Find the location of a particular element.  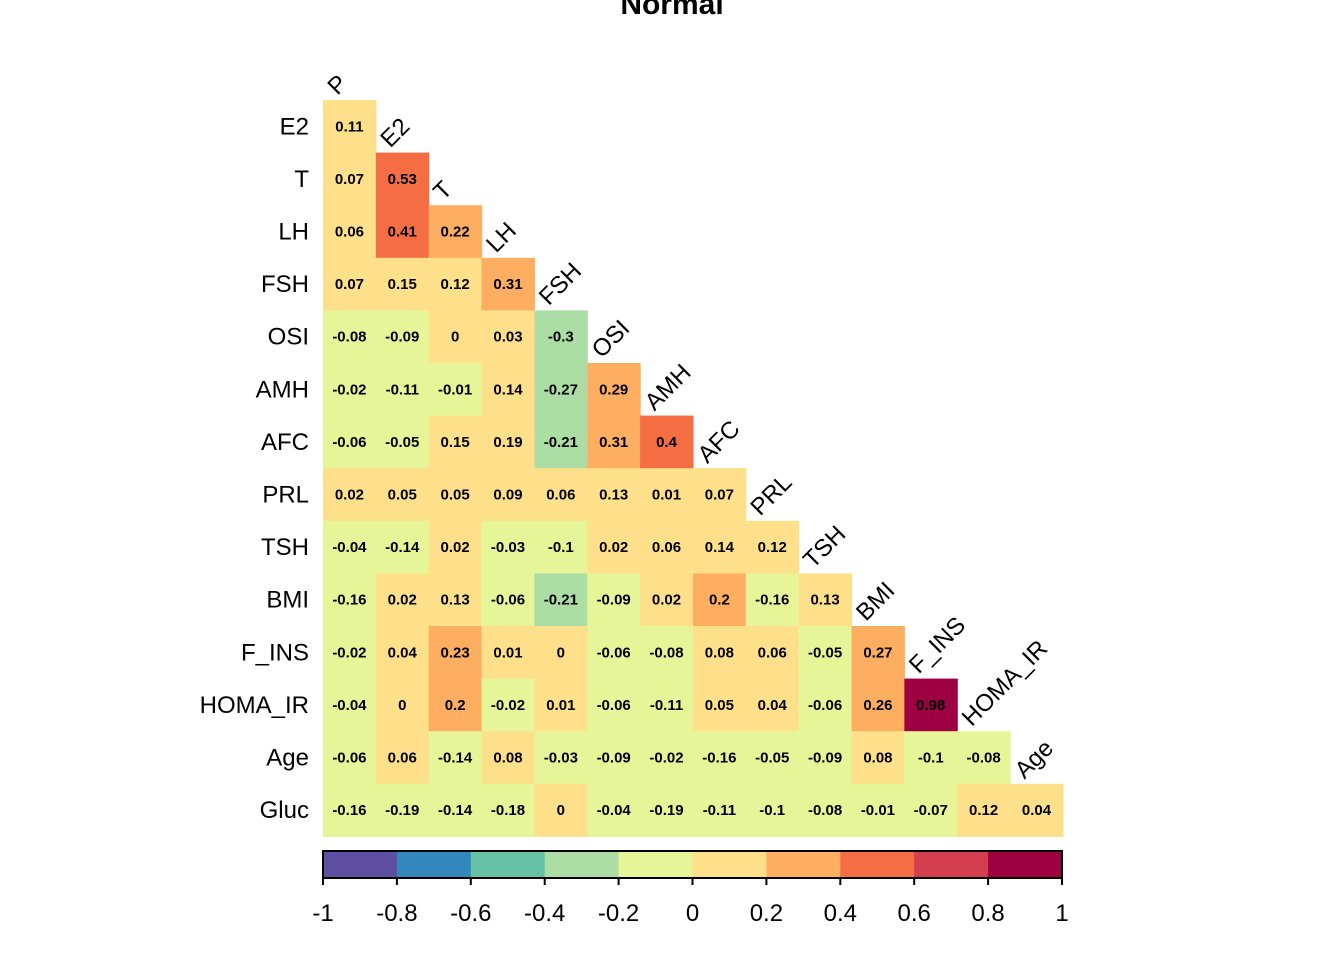

column-label: PRL is located at coordinates (771, 495).